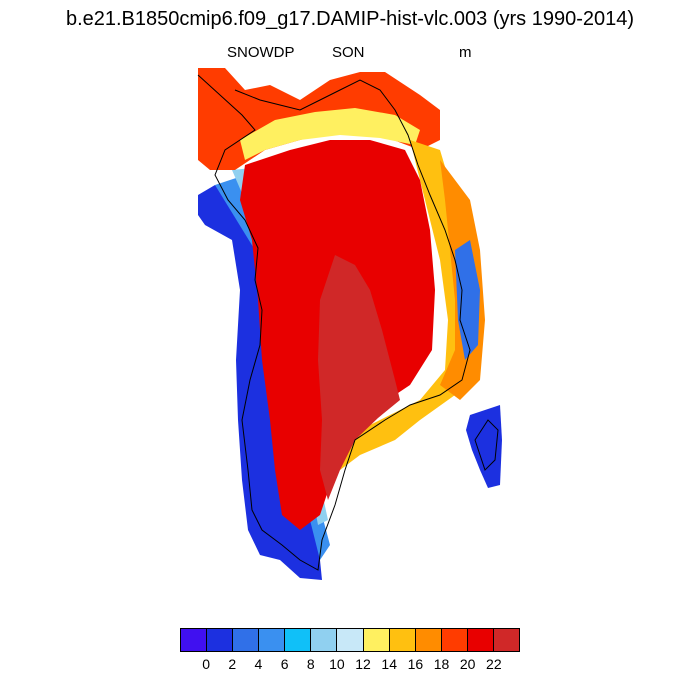  I want to click on colorbar-tick-label: 6, so click(284, 664).